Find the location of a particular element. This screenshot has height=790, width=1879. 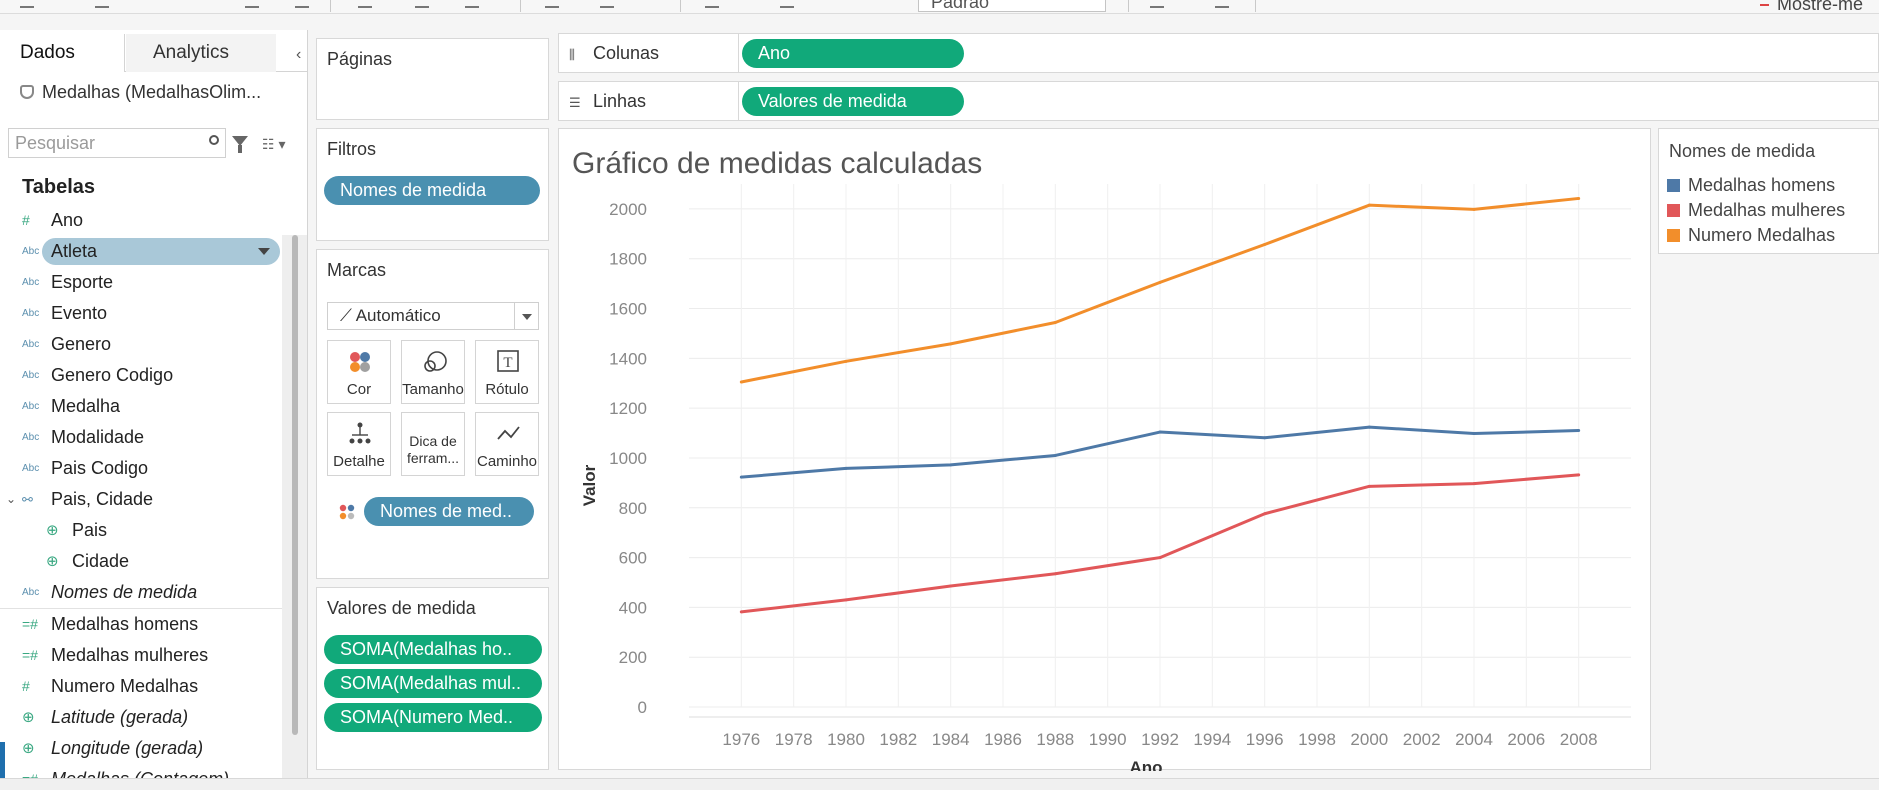

legend-item: Medalhas homens is located at coordinates (1751, 185).